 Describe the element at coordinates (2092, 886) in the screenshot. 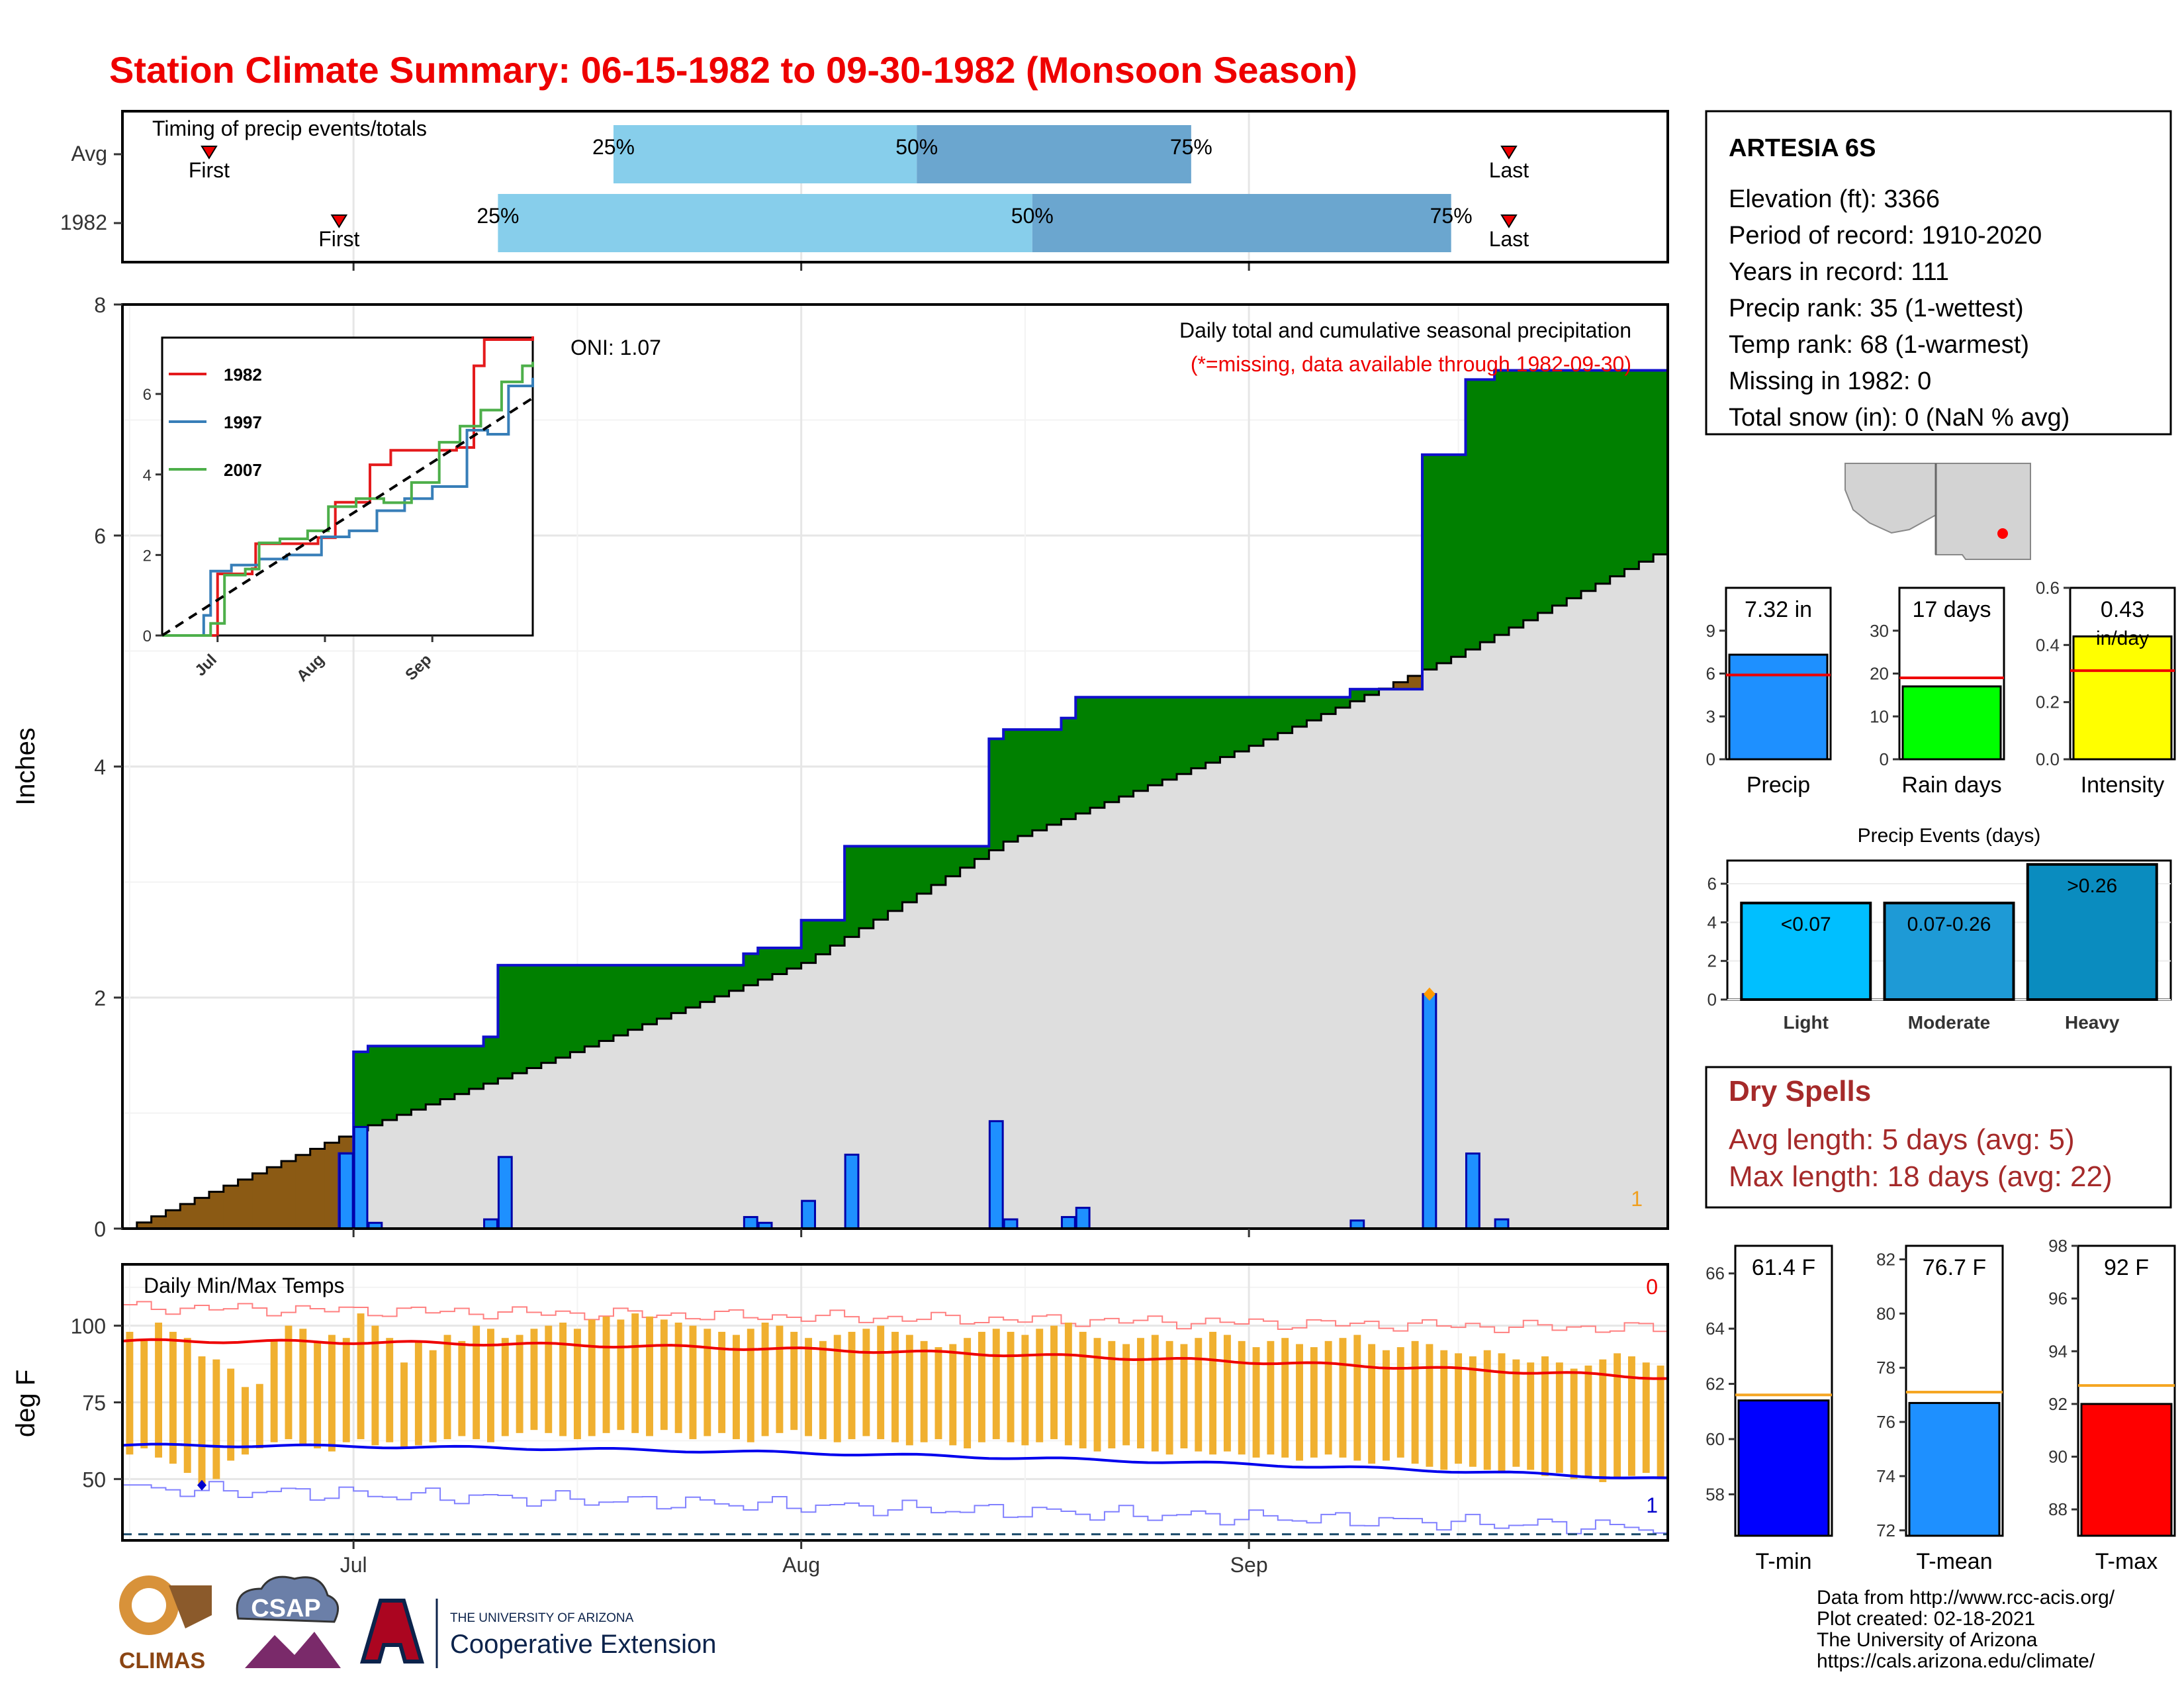

I see `precip-events-bar-label: >0.26` at that location.